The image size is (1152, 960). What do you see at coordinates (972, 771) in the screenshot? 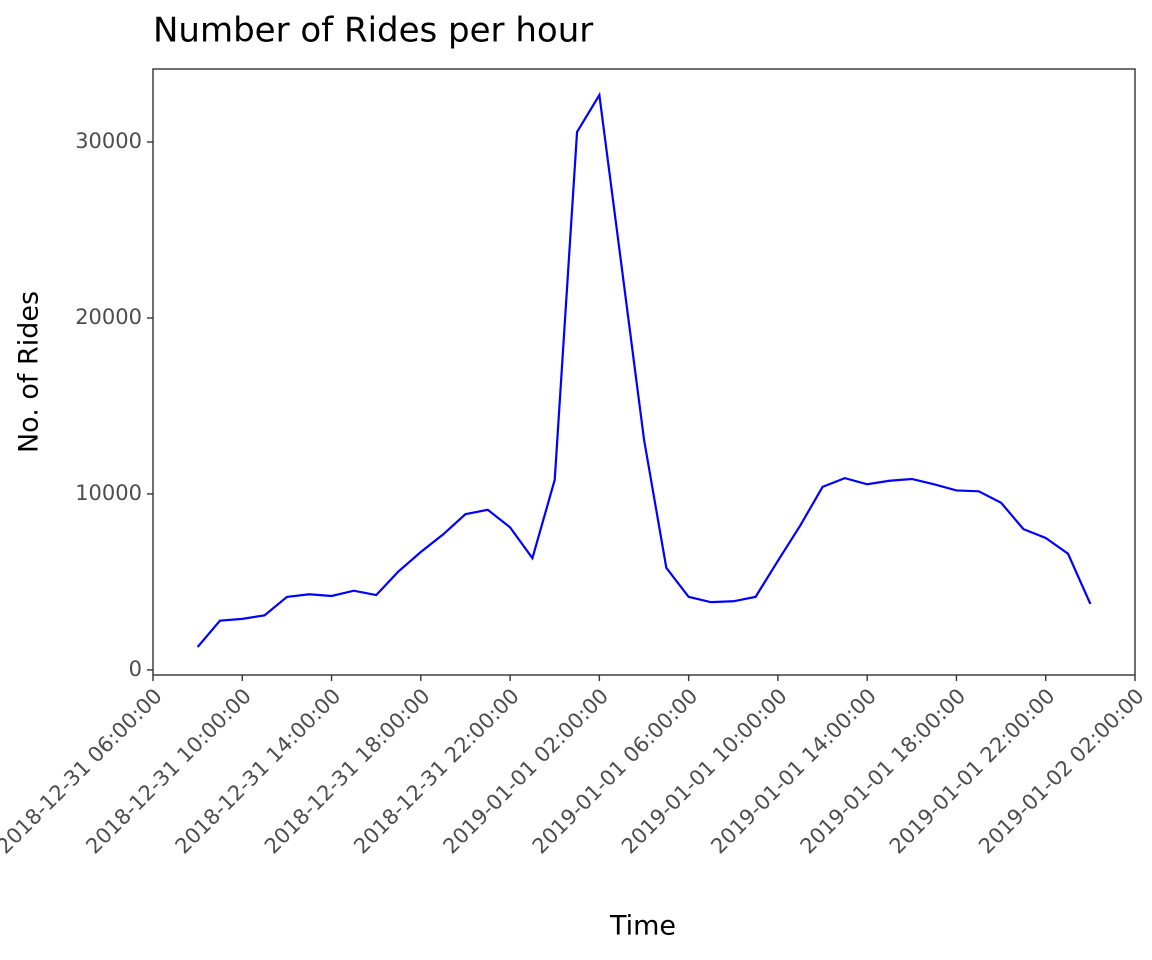
I see `x-tick-label: 2019-01-01 22:00:00` at bounding box center [972, 771].